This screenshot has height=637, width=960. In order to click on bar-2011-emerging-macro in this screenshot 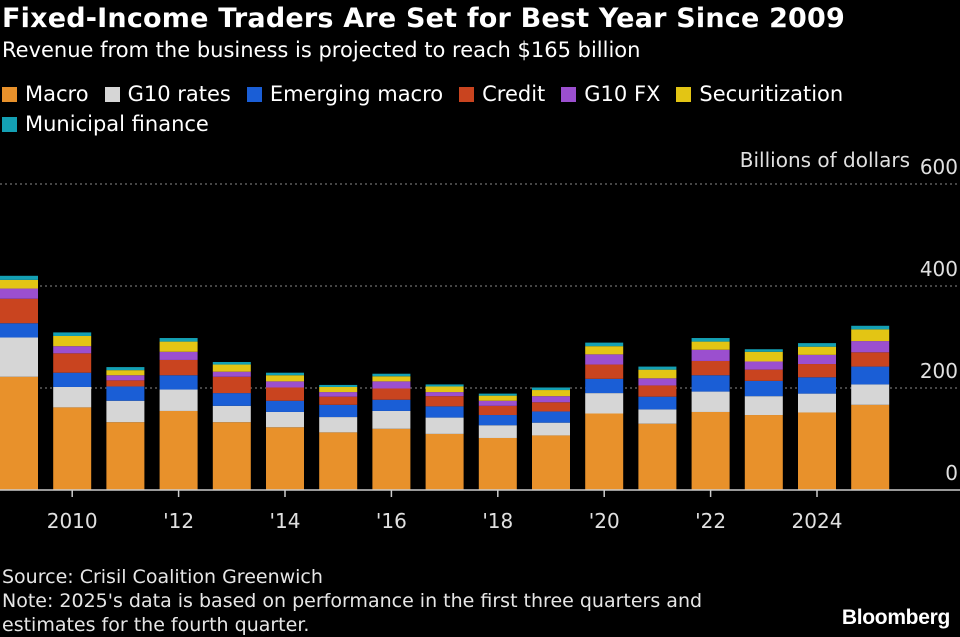, I will do `click(125, 393)`.